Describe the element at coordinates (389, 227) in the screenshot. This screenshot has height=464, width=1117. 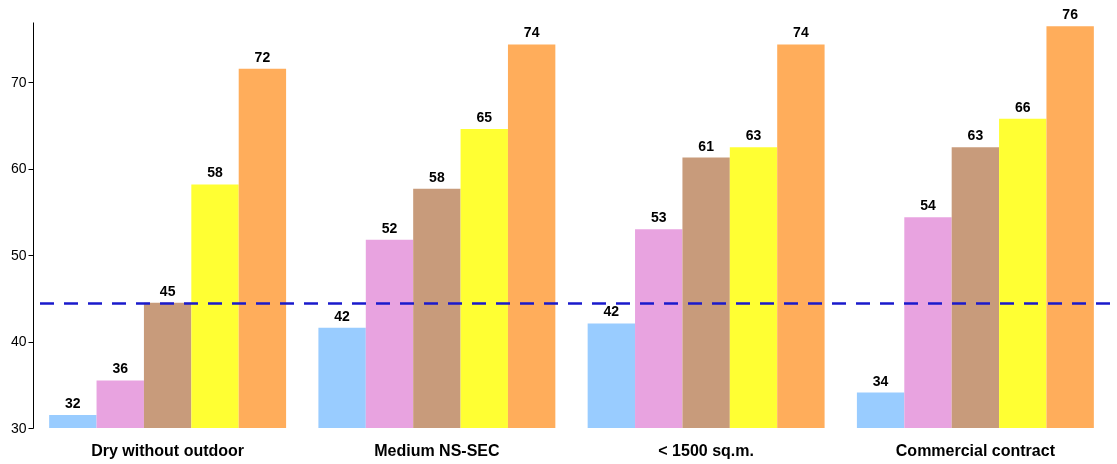
I see `data-label: 52` at that location.